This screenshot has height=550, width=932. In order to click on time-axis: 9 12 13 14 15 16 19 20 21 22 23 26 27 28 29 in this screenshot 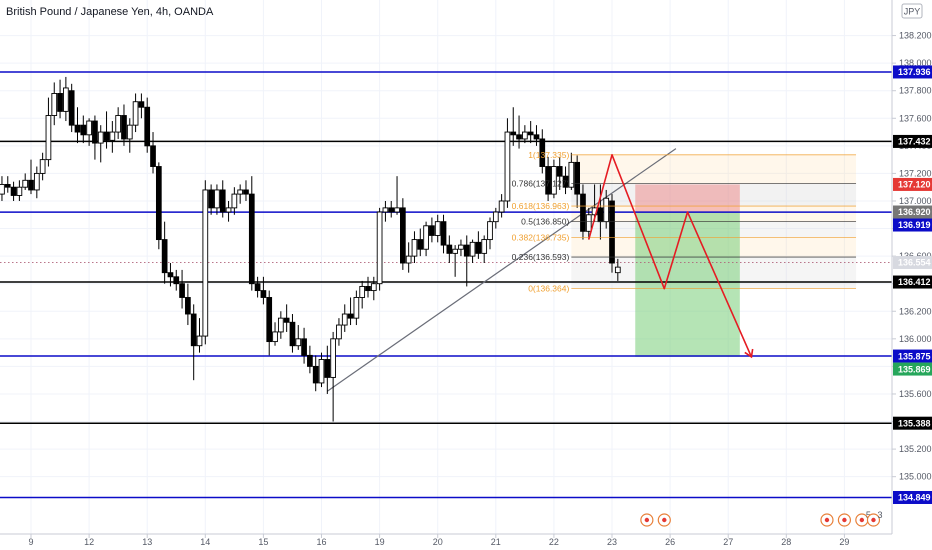, I will do `click(439, 540)`.